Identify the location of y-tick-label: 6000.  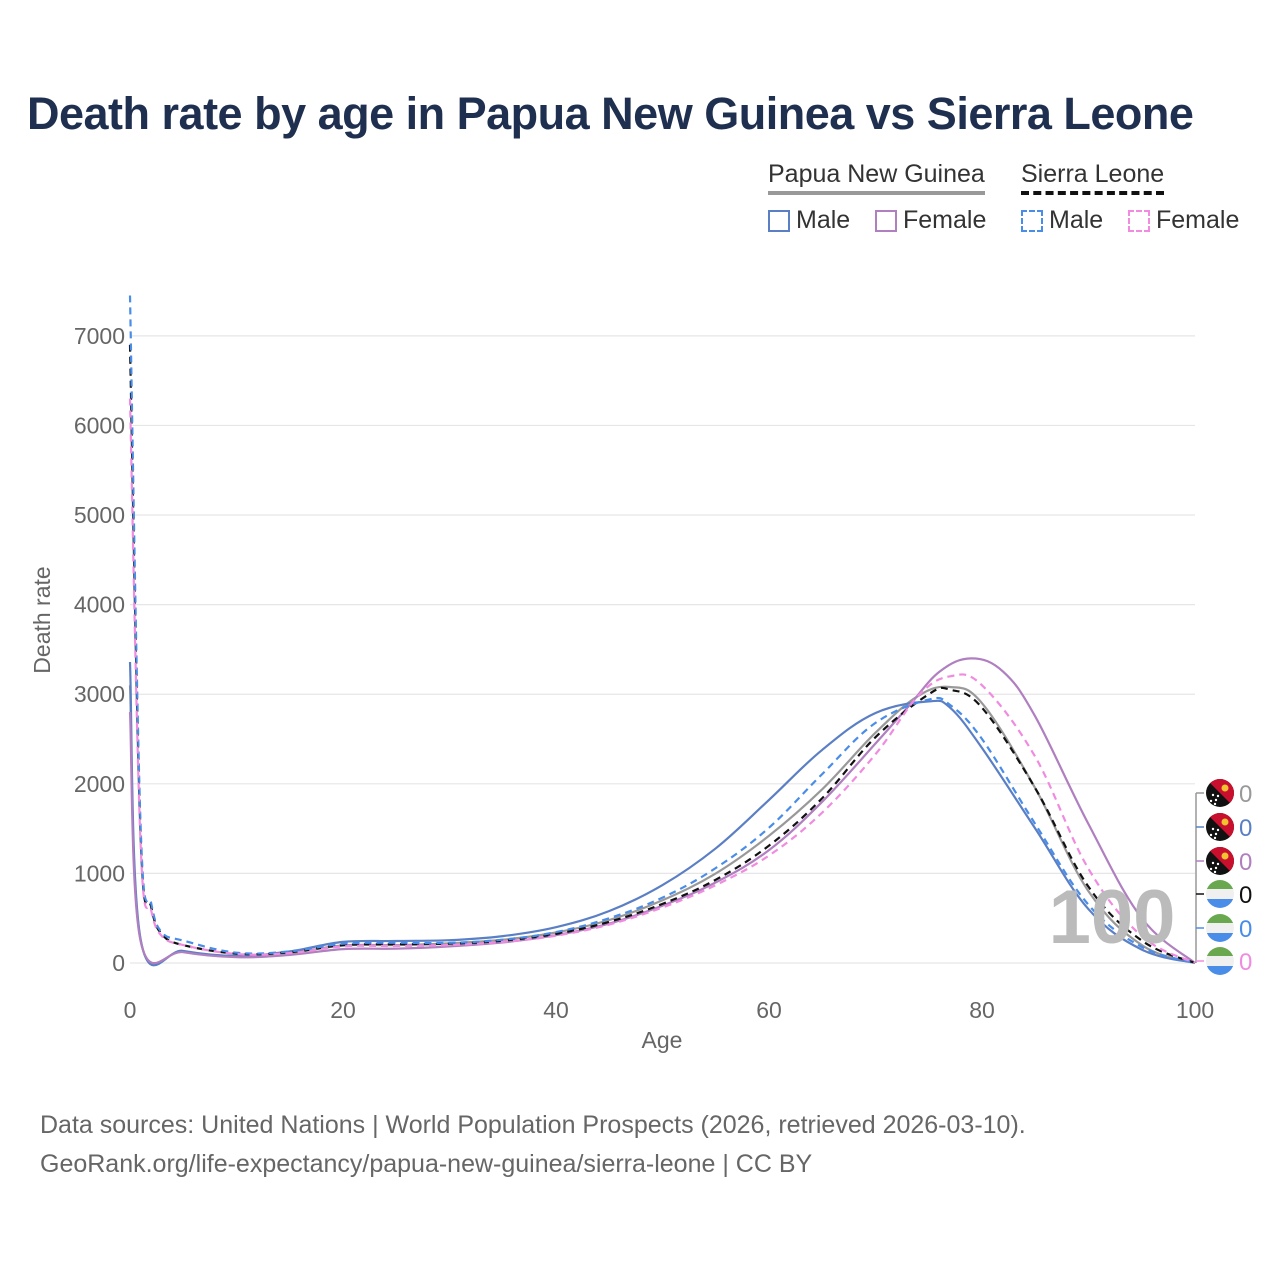
(99, 425).